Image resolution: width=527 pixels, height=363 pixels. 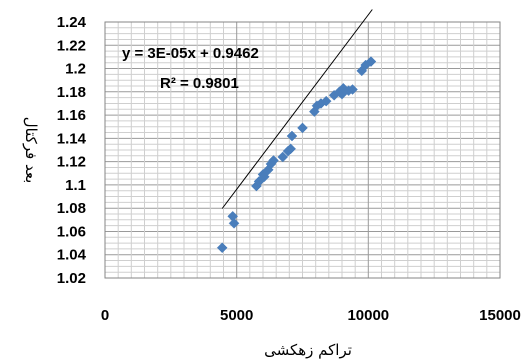 What do you see at coordinates (71, 45) in the screenshot?
I see `y-tick-label: 1.22` at bounding box center [71, 45].